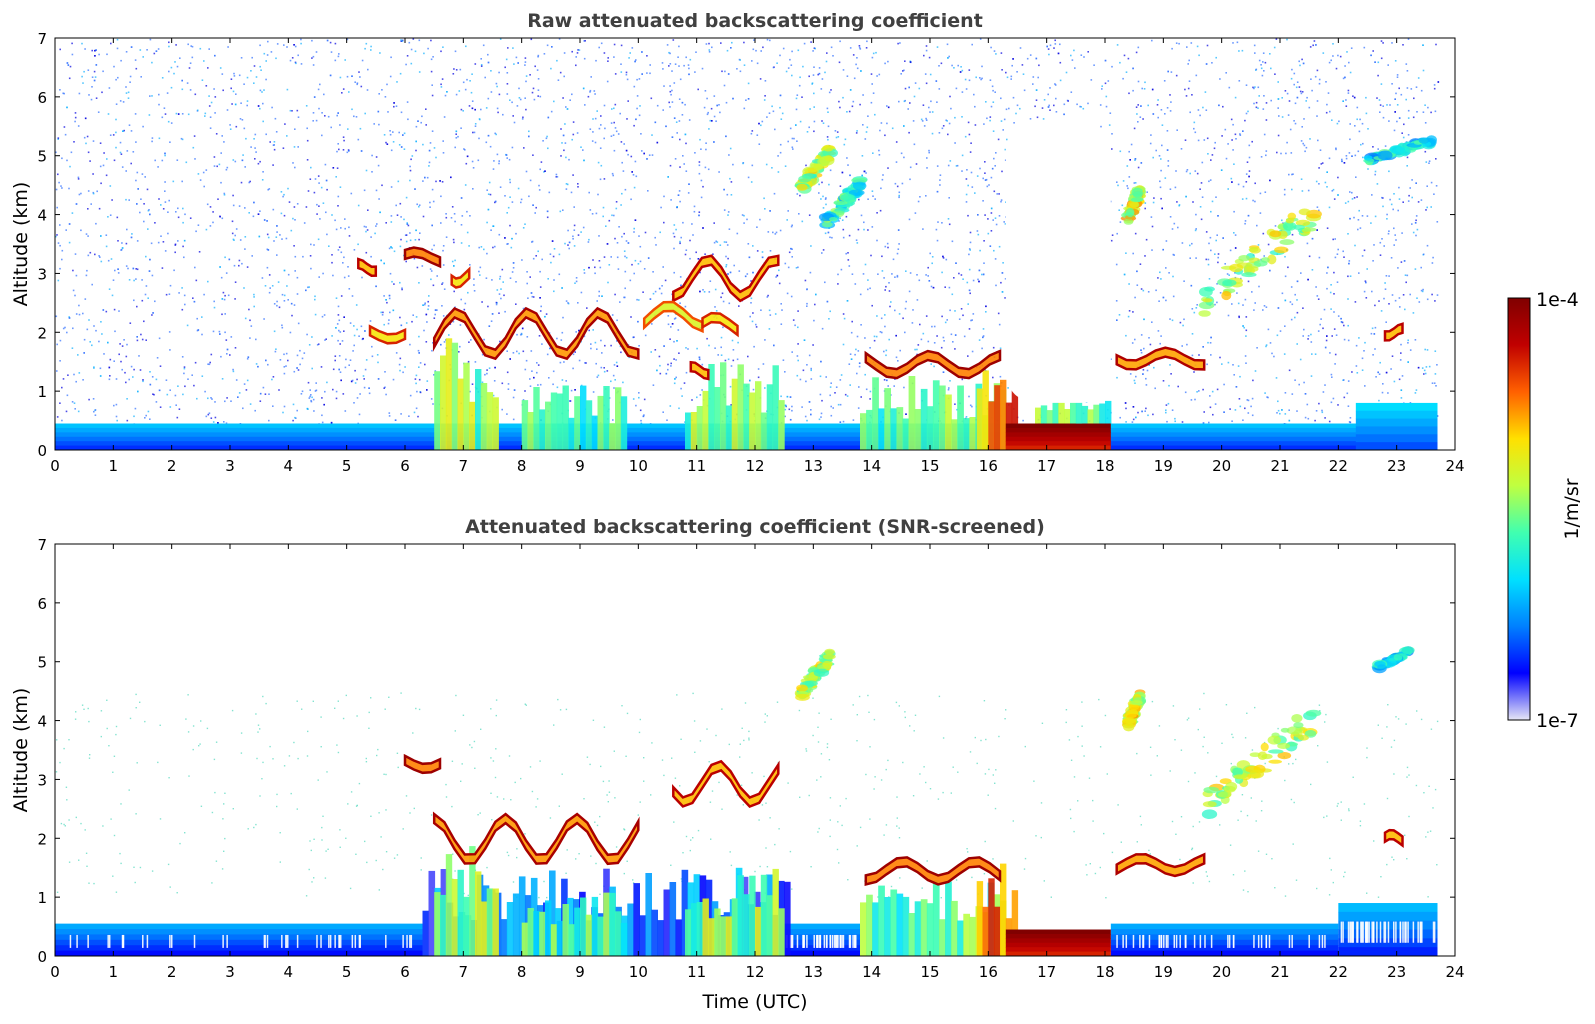  I want to click on bottom-panel-x-tick-label: 15, so click(929, 972).